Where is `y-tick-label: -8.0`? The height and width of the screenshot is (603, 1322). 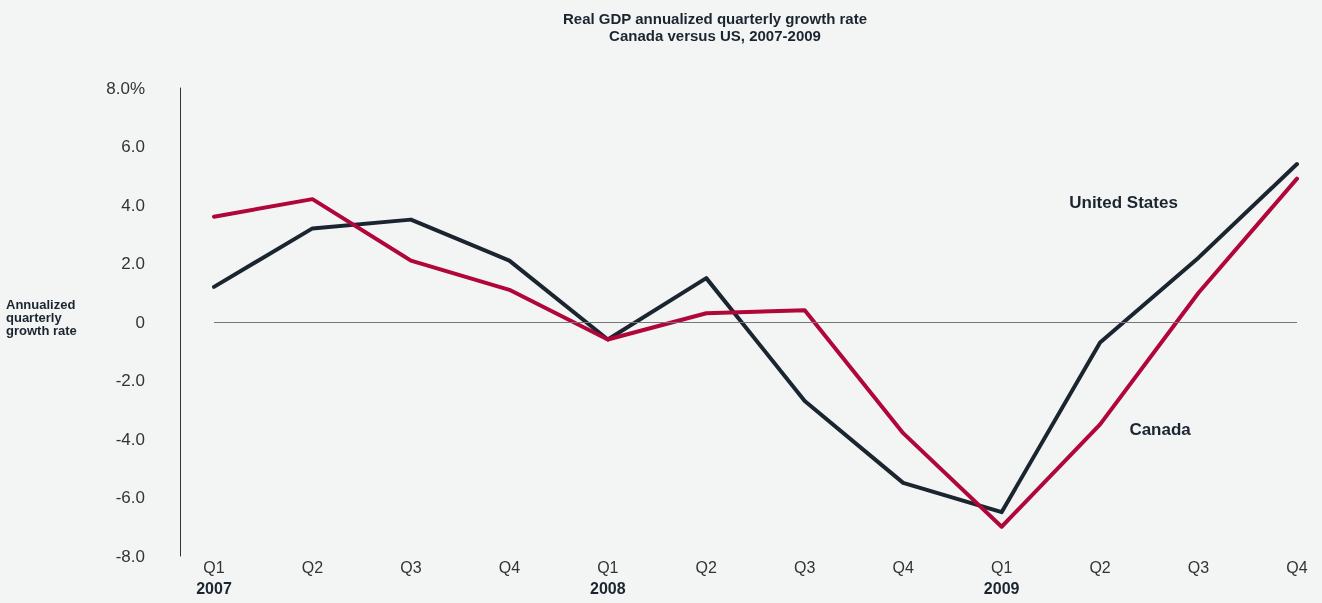 y-tick-label: -8.0 is located at coordinates (130, 556).